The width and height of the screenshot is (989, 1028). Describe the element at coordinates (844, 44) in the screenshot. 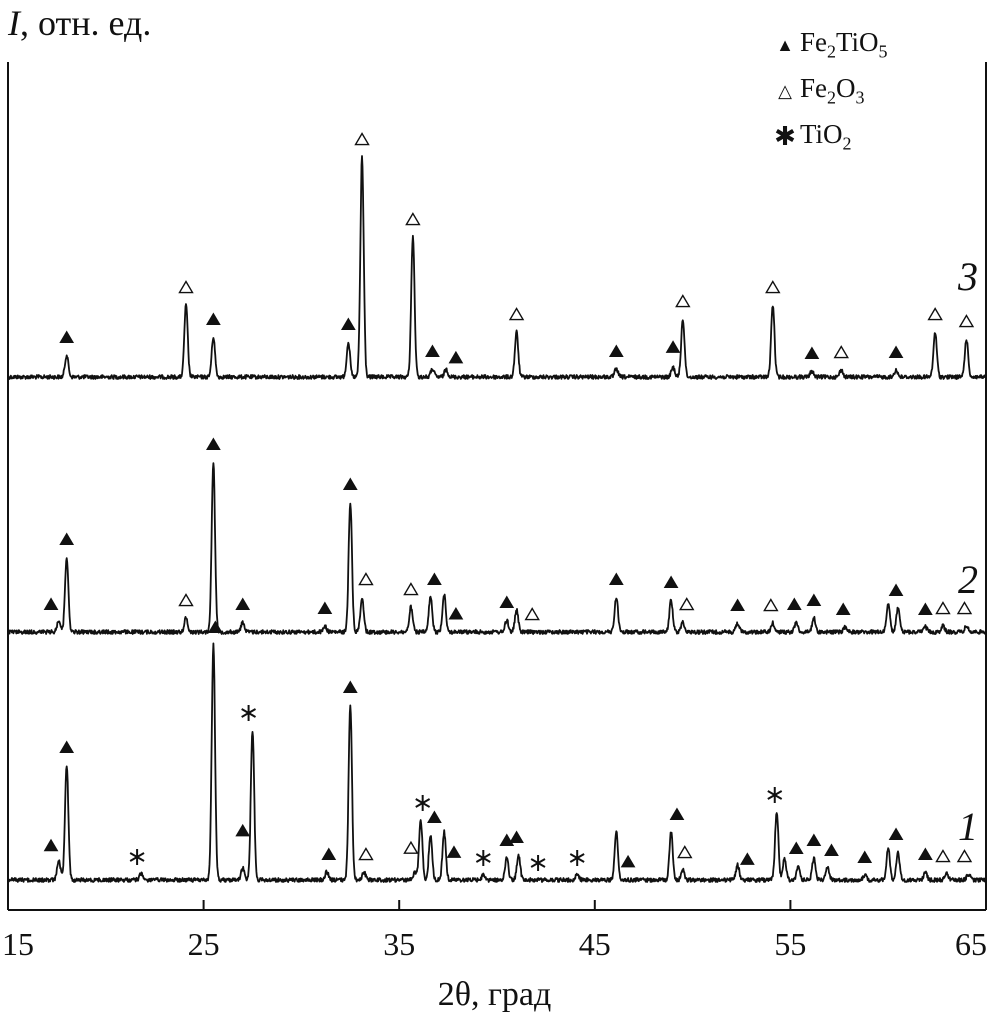

I see `legend-label: Fe2TiO5` at that location.